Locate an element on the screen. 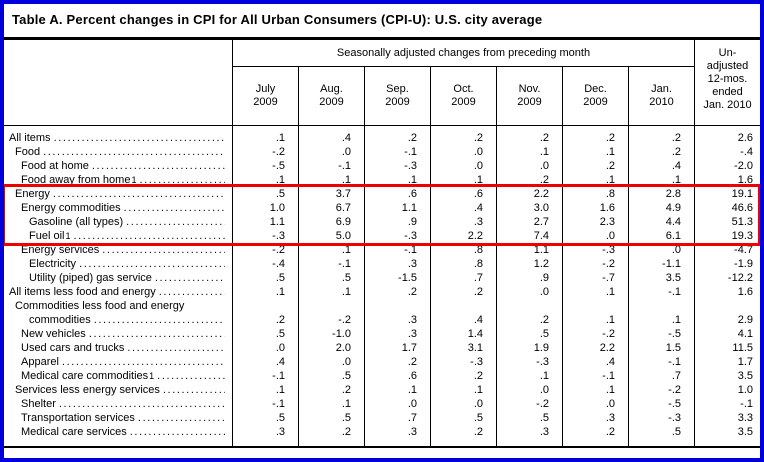 Image resolution: width=764 pixels, height=462 pixels. cell-unadjusted-12mos: 11.5 is located at coordinates (727, 348).